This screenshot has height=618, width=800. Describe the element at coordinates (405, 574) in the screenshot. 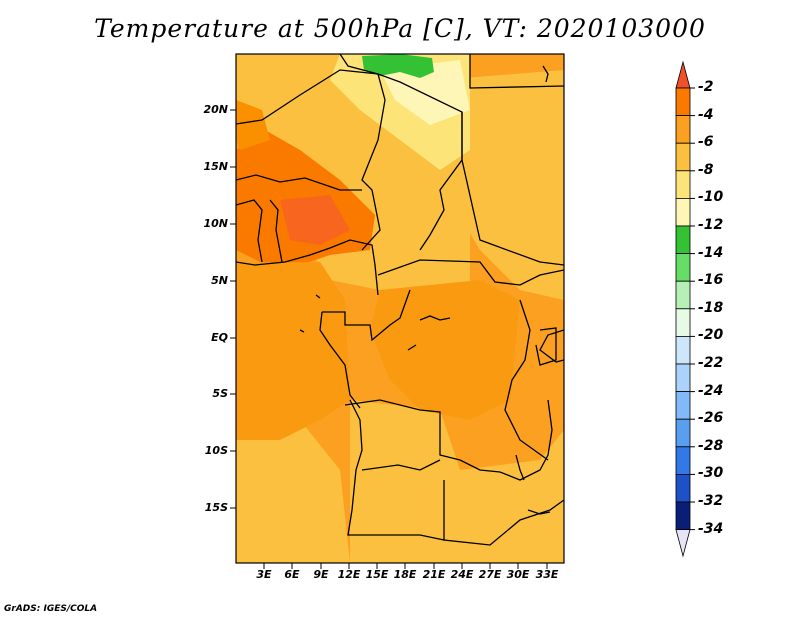

I see `x-axis-label: 18E` at that location.